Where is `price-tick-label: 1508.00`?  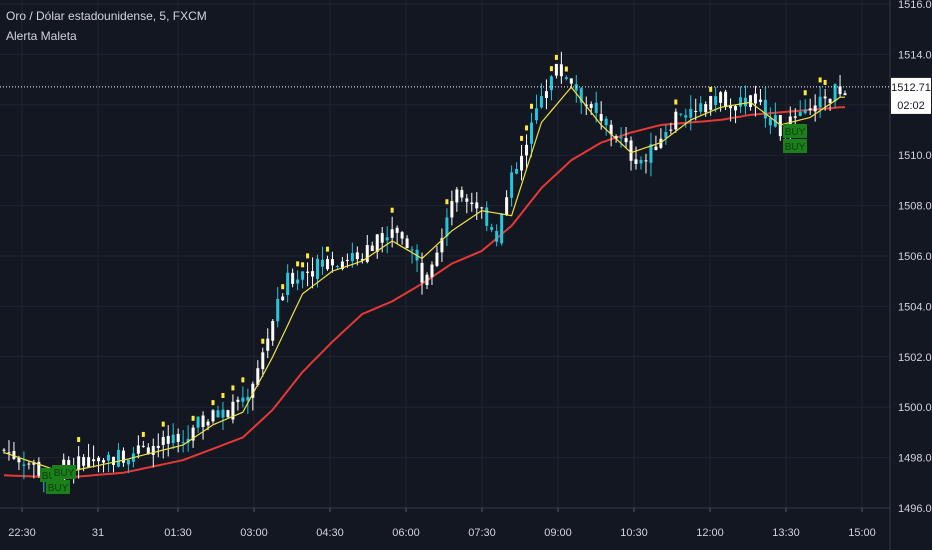 price-tick-label: 1508.00 is located at coordinates (915, 207).